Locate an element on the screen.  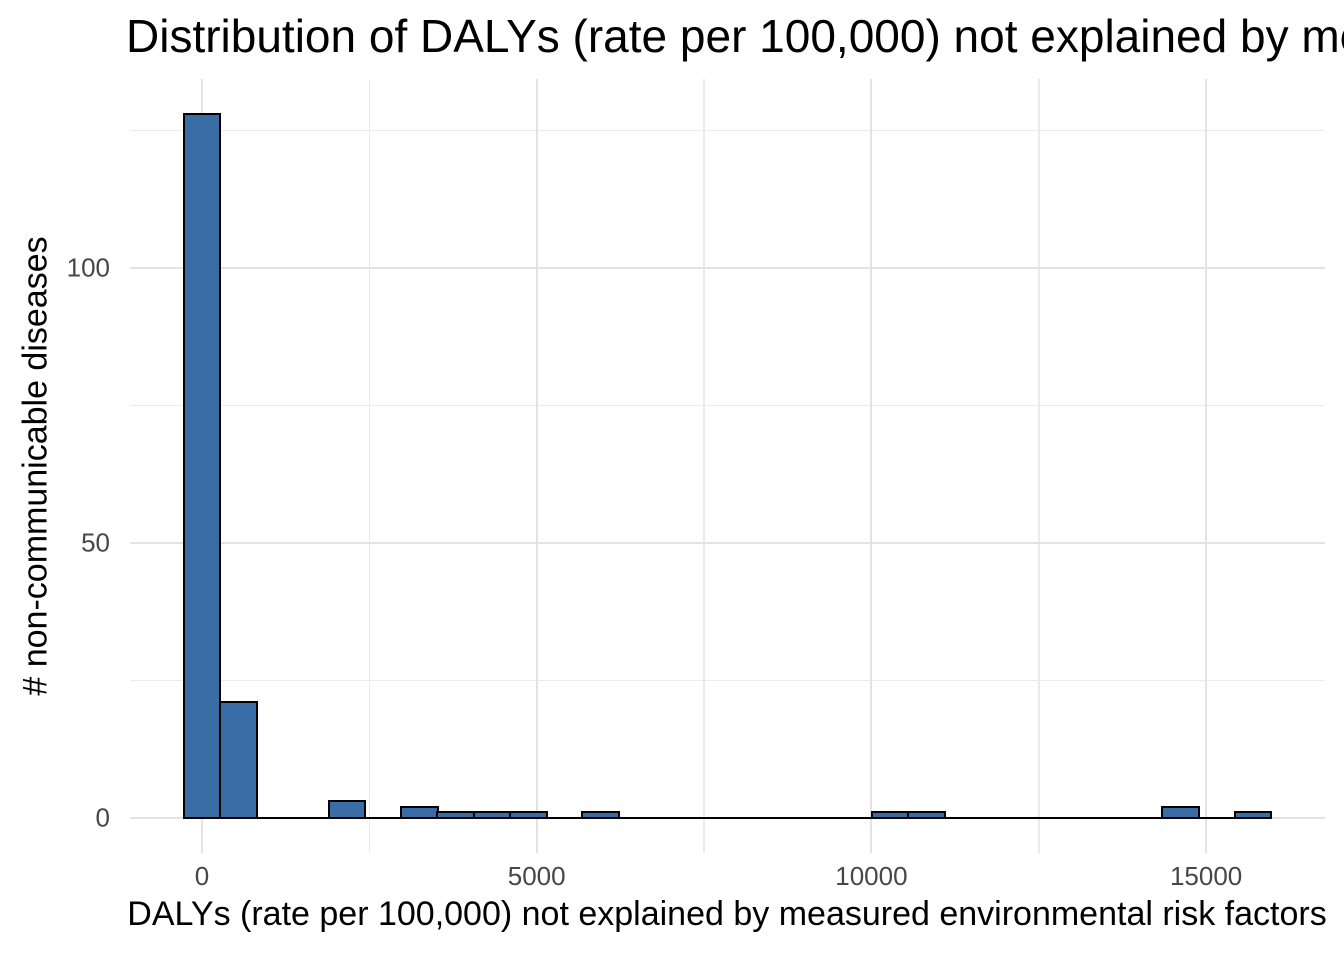
y-tick-label: 0 is located at coordinates (102, 817).